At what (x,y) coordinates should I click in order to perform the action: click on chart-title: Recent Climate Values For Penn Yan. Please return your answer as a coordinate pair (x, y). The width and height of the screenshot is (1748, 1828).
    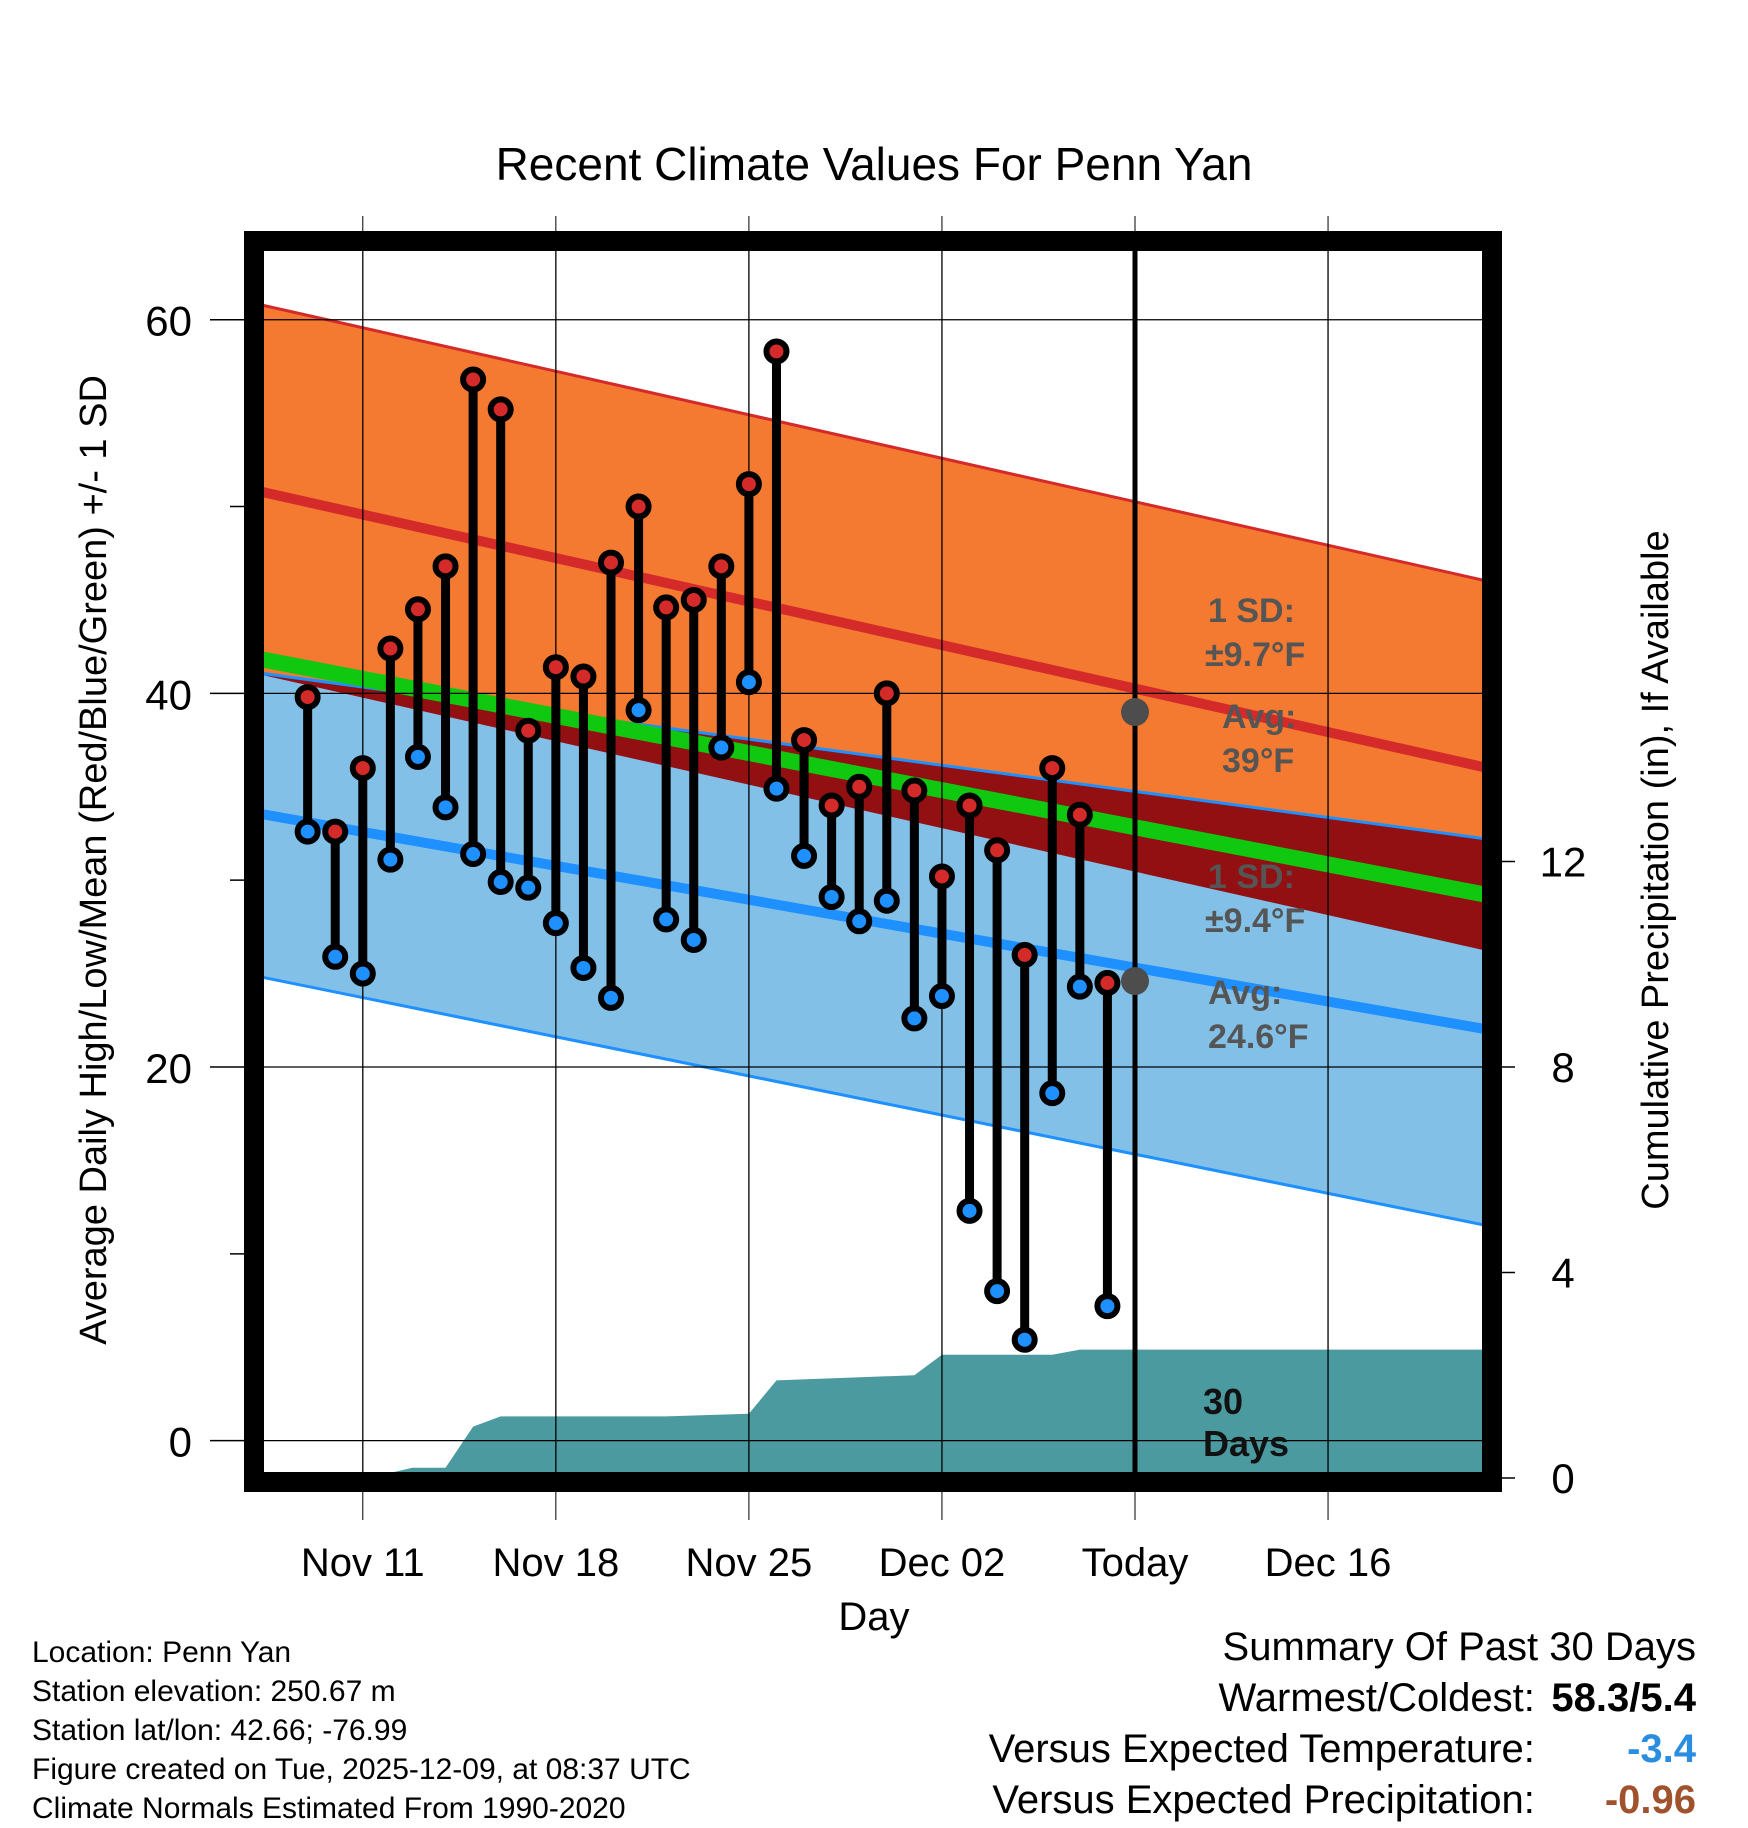
    Looking at the image, I should click on (874, 164).